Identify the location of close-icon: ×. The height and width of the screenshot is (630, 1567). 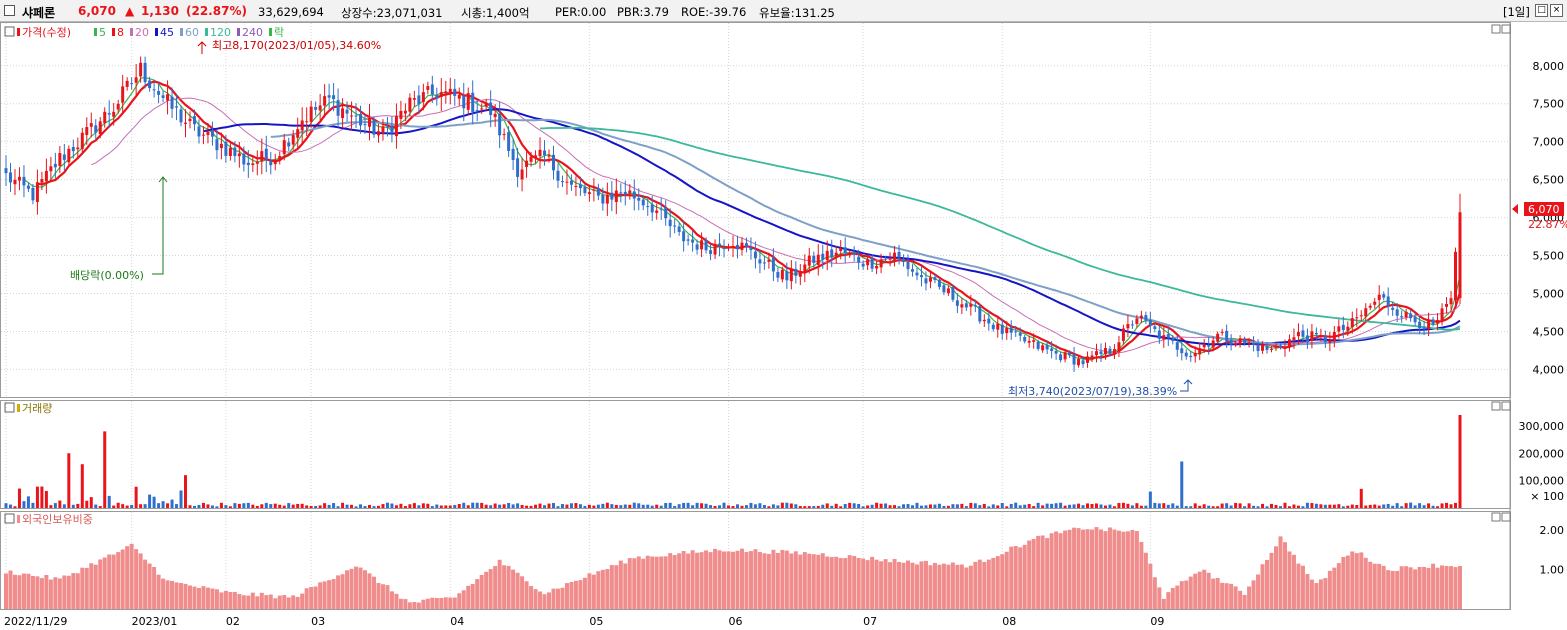
(1556, 10).